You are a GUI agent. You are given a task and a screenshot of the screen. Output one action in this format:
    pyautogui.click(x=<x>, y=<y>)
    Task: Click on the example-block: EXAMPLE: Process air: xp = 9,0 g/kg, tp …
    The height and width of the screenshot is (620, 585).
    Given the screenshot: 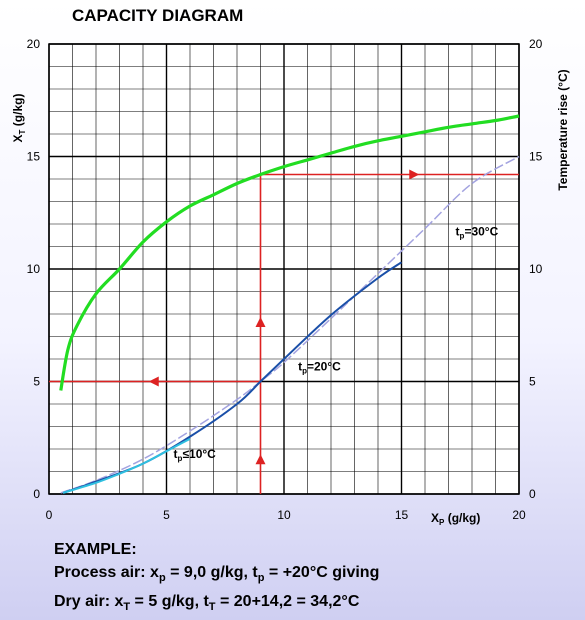 What is the action you would take?
    pyautogui.click(x=216, y=578)
    